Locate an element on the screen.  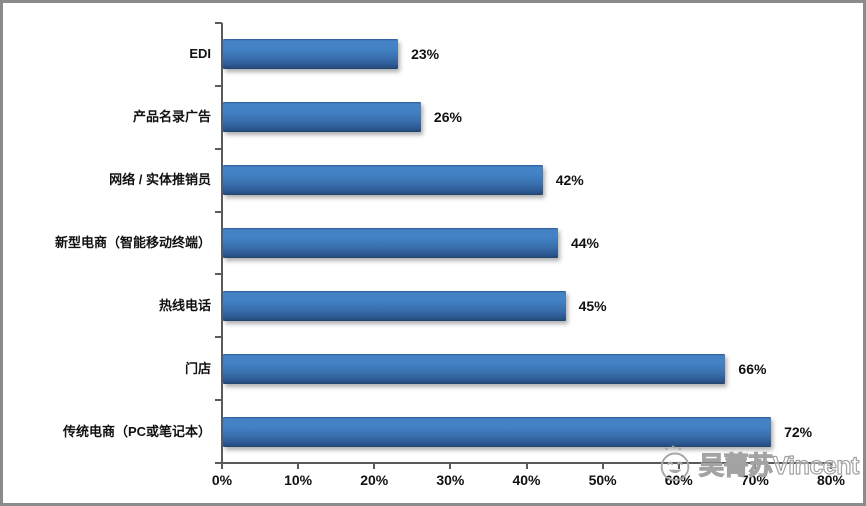
x-axis-tick-label: 80% is located at coordinates (831, 480).